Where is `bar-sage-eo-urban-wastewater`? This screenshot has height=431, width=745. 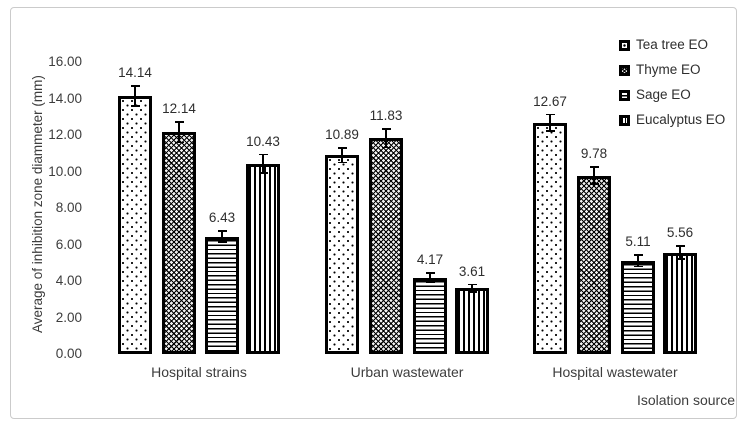 bar-sage-eo-urban-wastewater is located at coordinates (430, 315).